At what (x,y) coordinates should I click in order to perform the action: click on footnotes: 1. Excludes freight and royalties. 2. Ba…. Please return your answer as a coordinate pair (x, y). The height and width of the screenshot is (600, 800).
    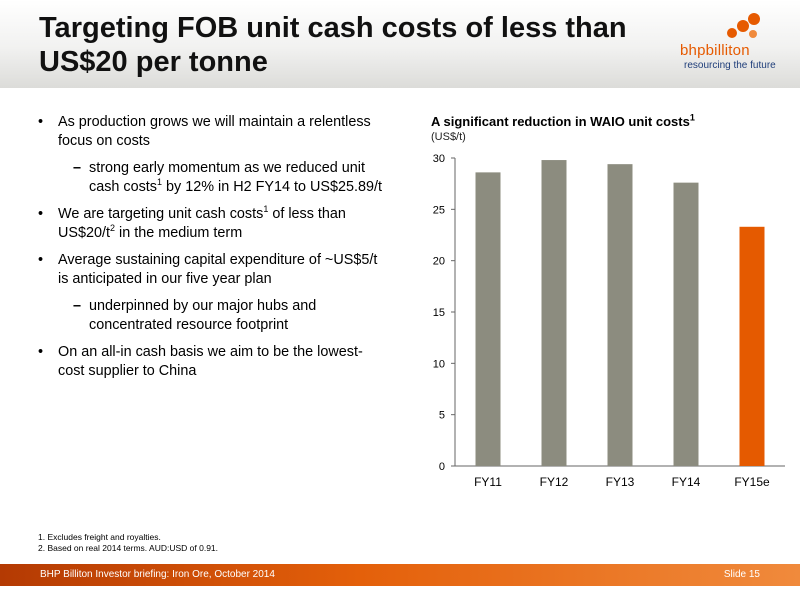
    Looking at the image, I should click on (128, 543).